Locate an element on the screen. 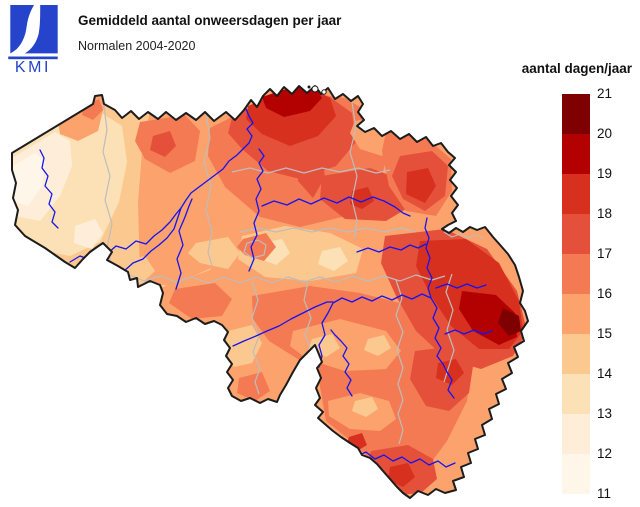  river-maas is located at coordinates (375, 292).